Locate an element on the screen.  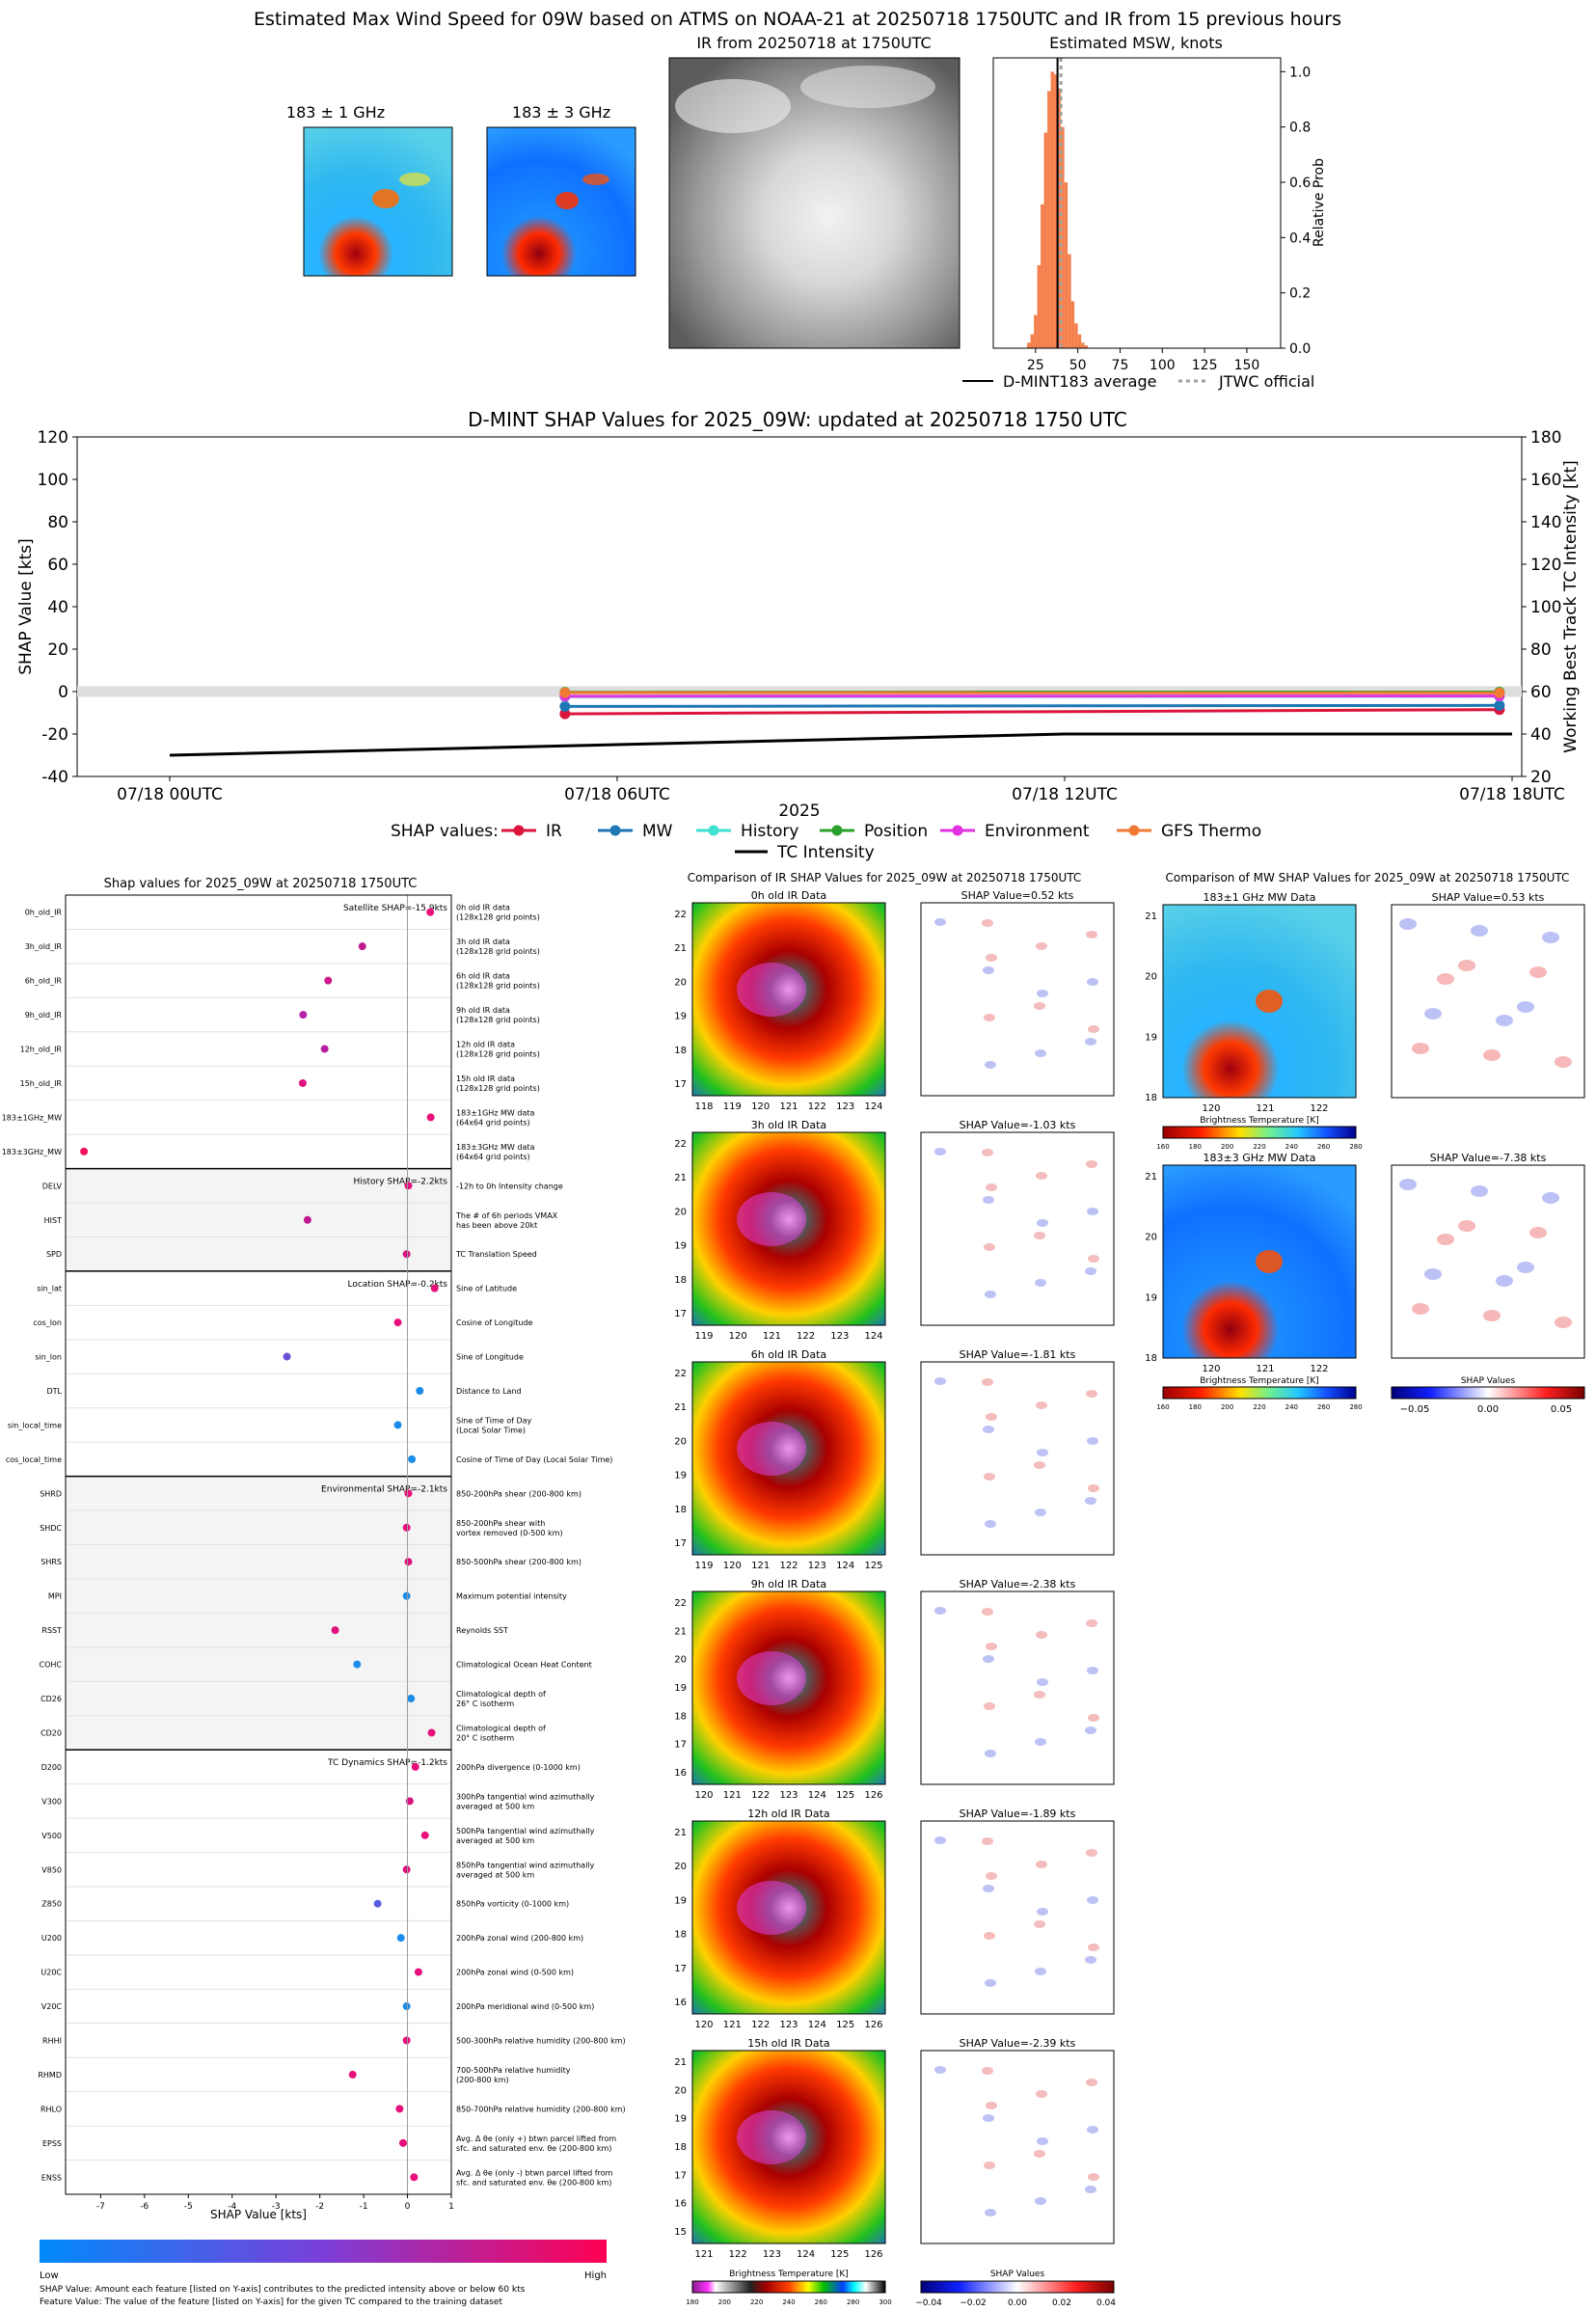
ir-shap-colorbar-tick: −0.02 is located at coordinates (974, 2303).